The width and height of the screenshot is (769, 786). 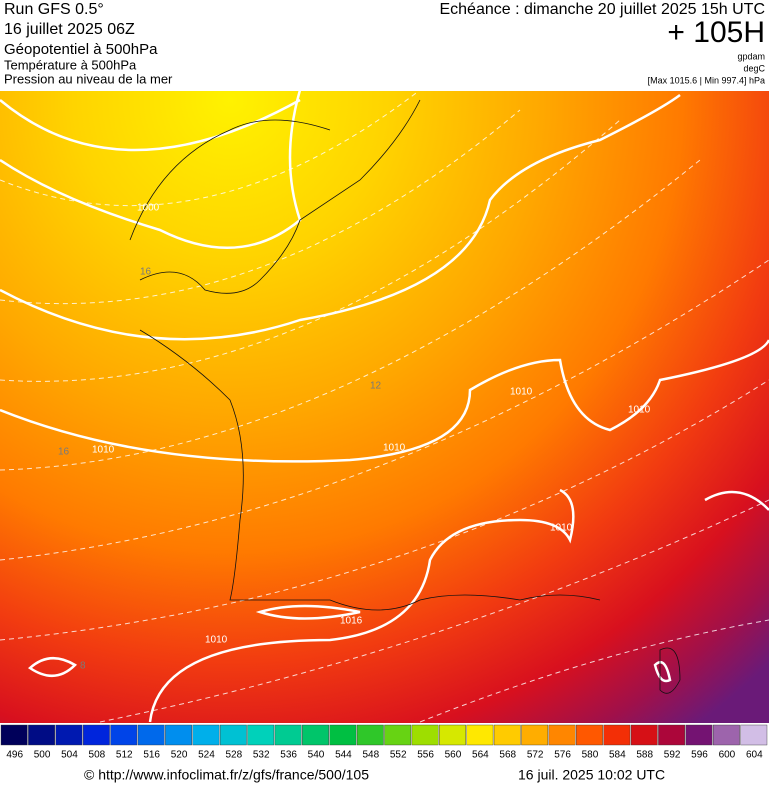 What do you see at coordinates (562, 755) in the screenshot?
I see `colorbar-label: 576` at bounding box center [562, 755].